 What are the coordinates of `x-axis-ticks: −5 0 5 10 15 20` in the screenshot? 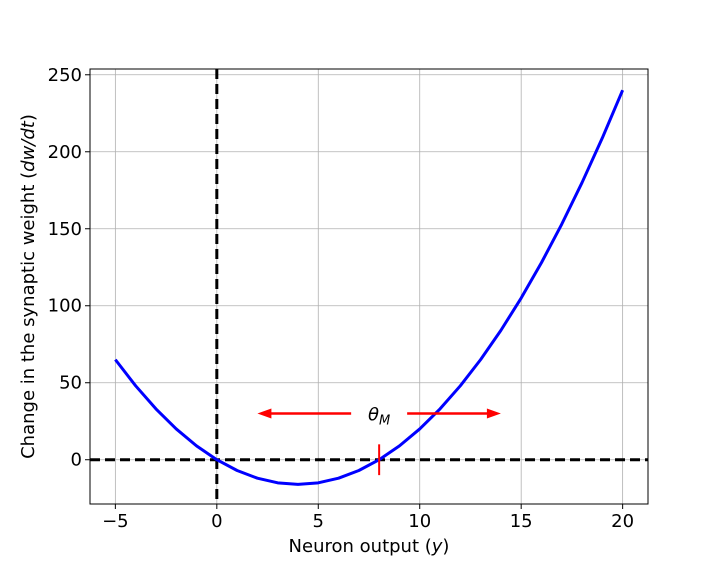 It's located at (368, 518).